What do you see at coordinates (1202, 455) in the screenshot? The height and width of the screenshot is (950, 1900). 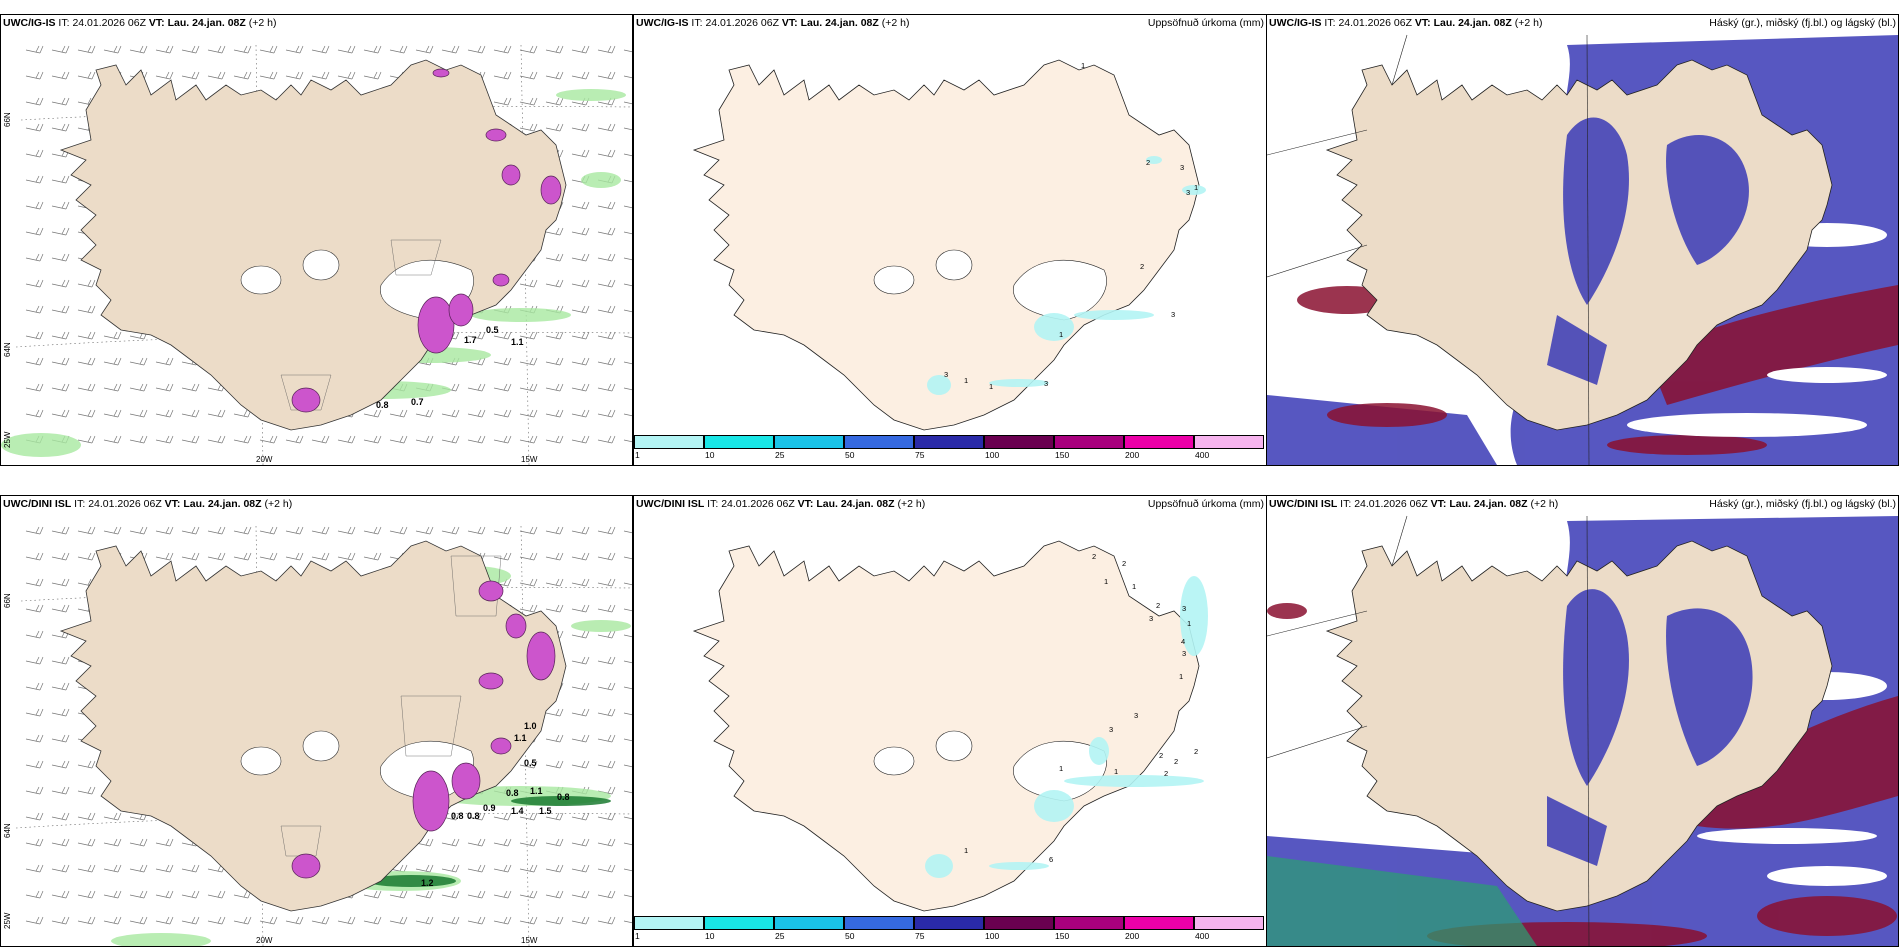 I see `colorbar-label: 400` at bounding box center [1202, 455].